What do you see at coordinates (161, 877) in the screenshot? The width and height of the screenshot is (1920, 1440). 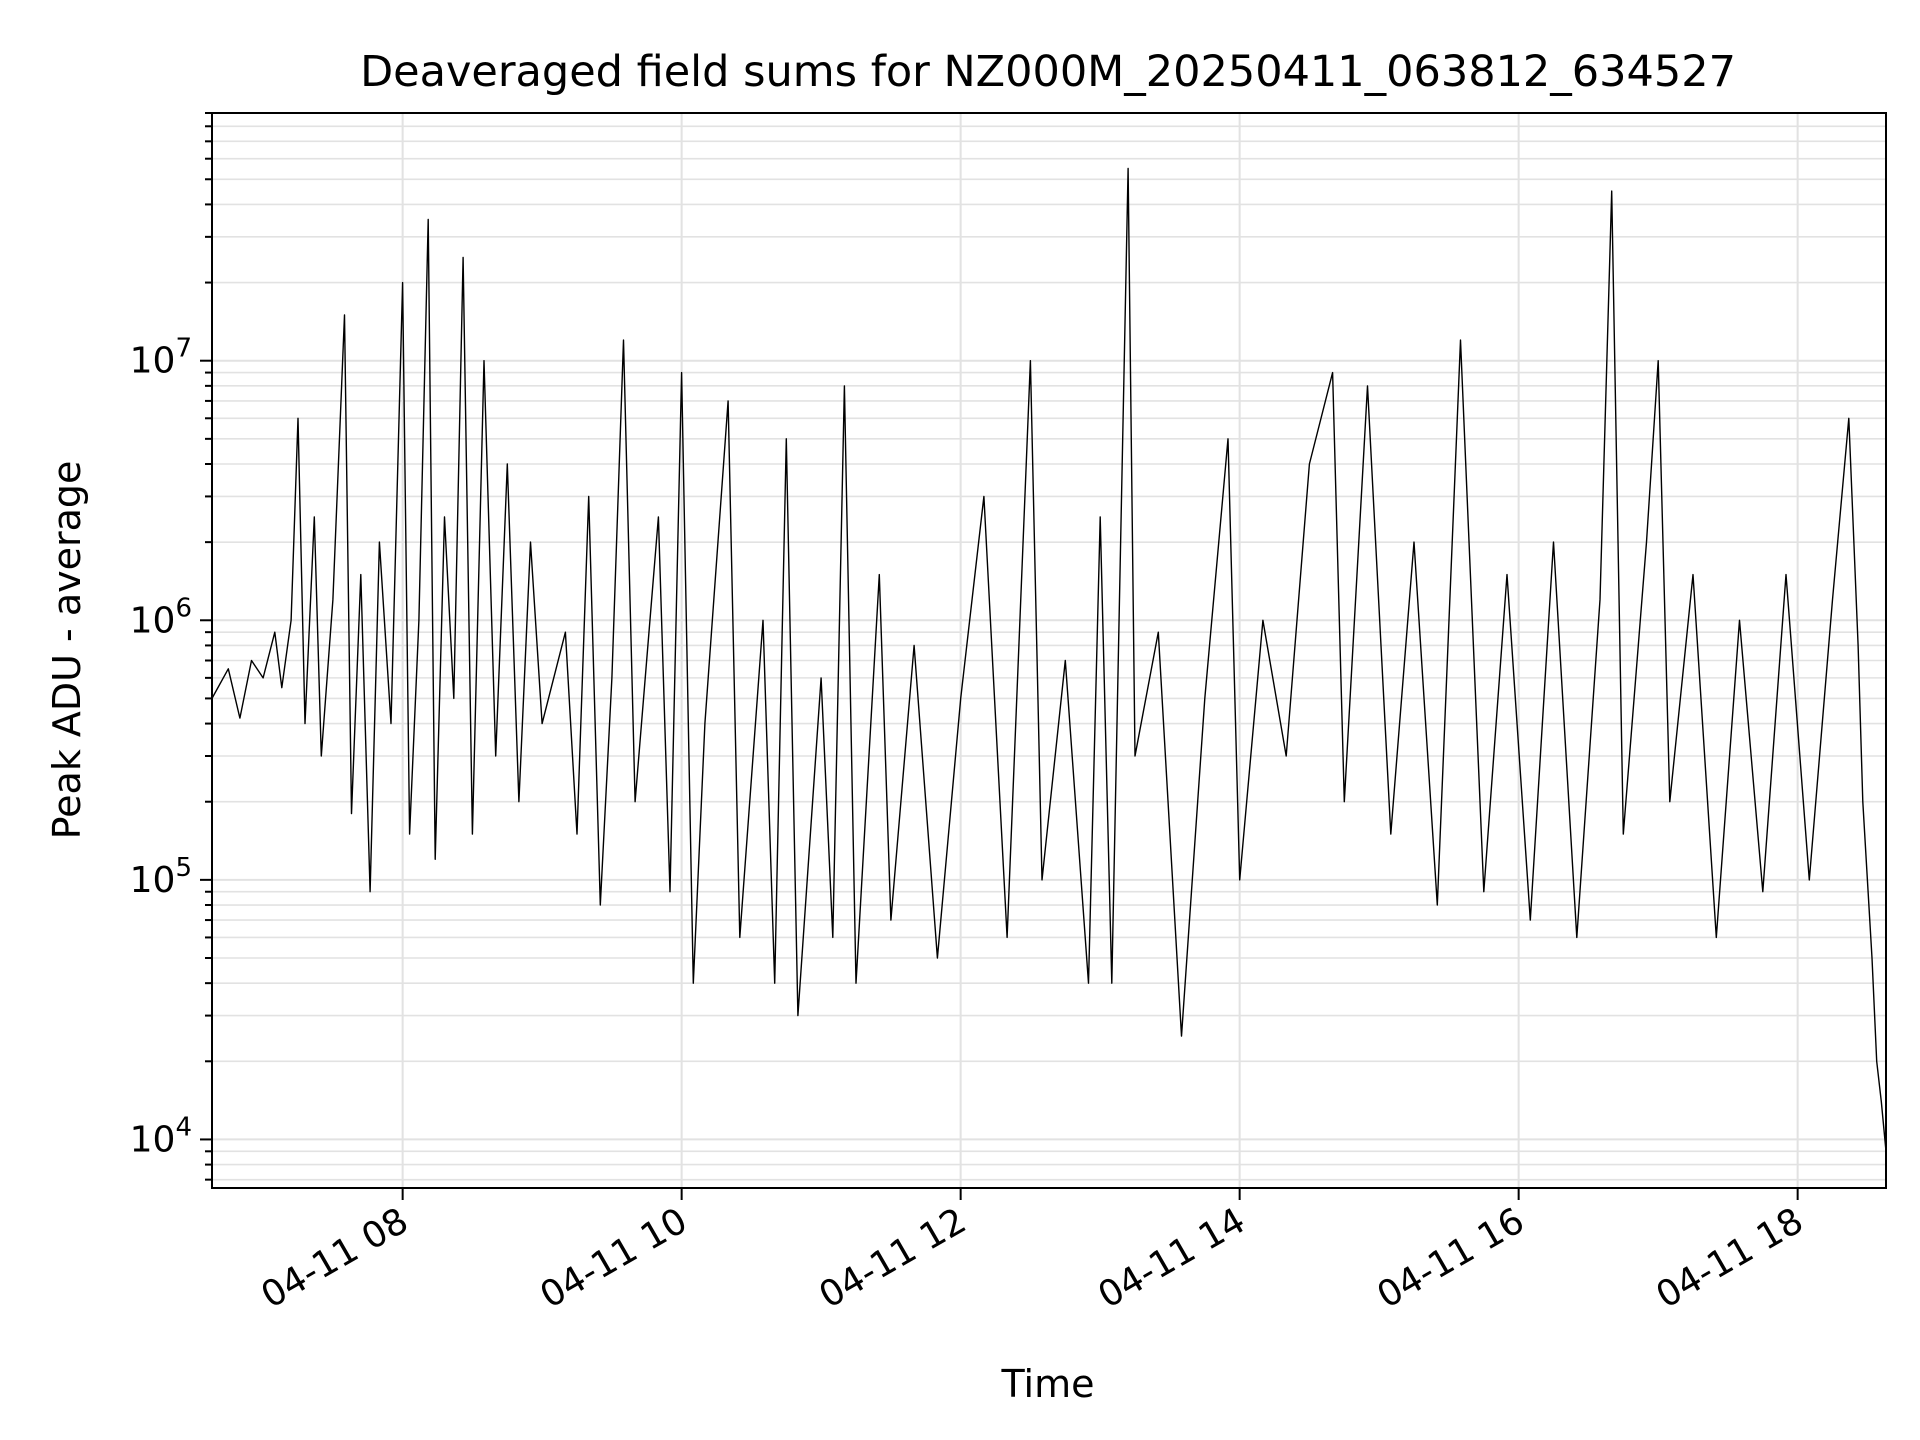 I see `y-tick-label: 10⁵` at bounding box center [161, 877].